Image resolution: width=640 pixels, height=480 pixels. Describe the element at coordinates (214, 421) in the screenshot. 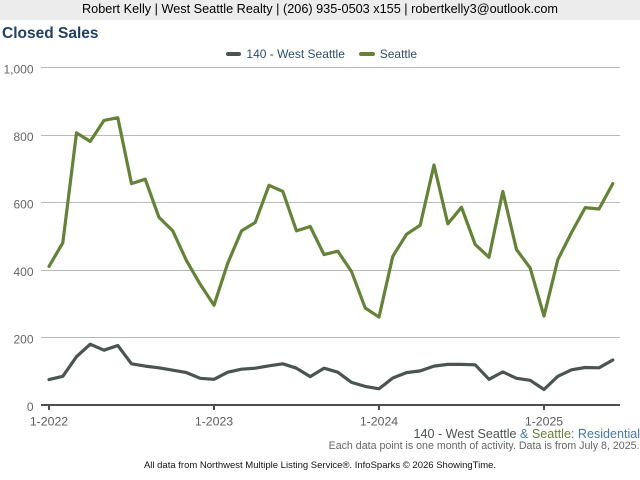

I see `svg-text: 1-2023` at that location.